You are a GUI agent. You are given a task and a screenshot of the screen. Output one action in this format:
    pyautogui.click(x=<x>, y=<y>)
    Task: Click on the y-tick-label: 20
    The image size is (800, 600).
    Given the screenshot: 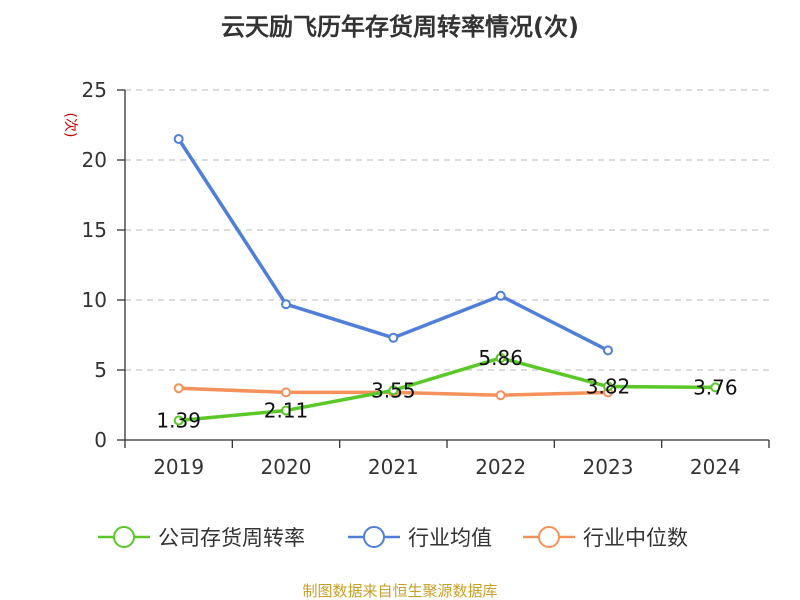 What is the action you would take?
    pyautogui.click(x=94, y=160)
    